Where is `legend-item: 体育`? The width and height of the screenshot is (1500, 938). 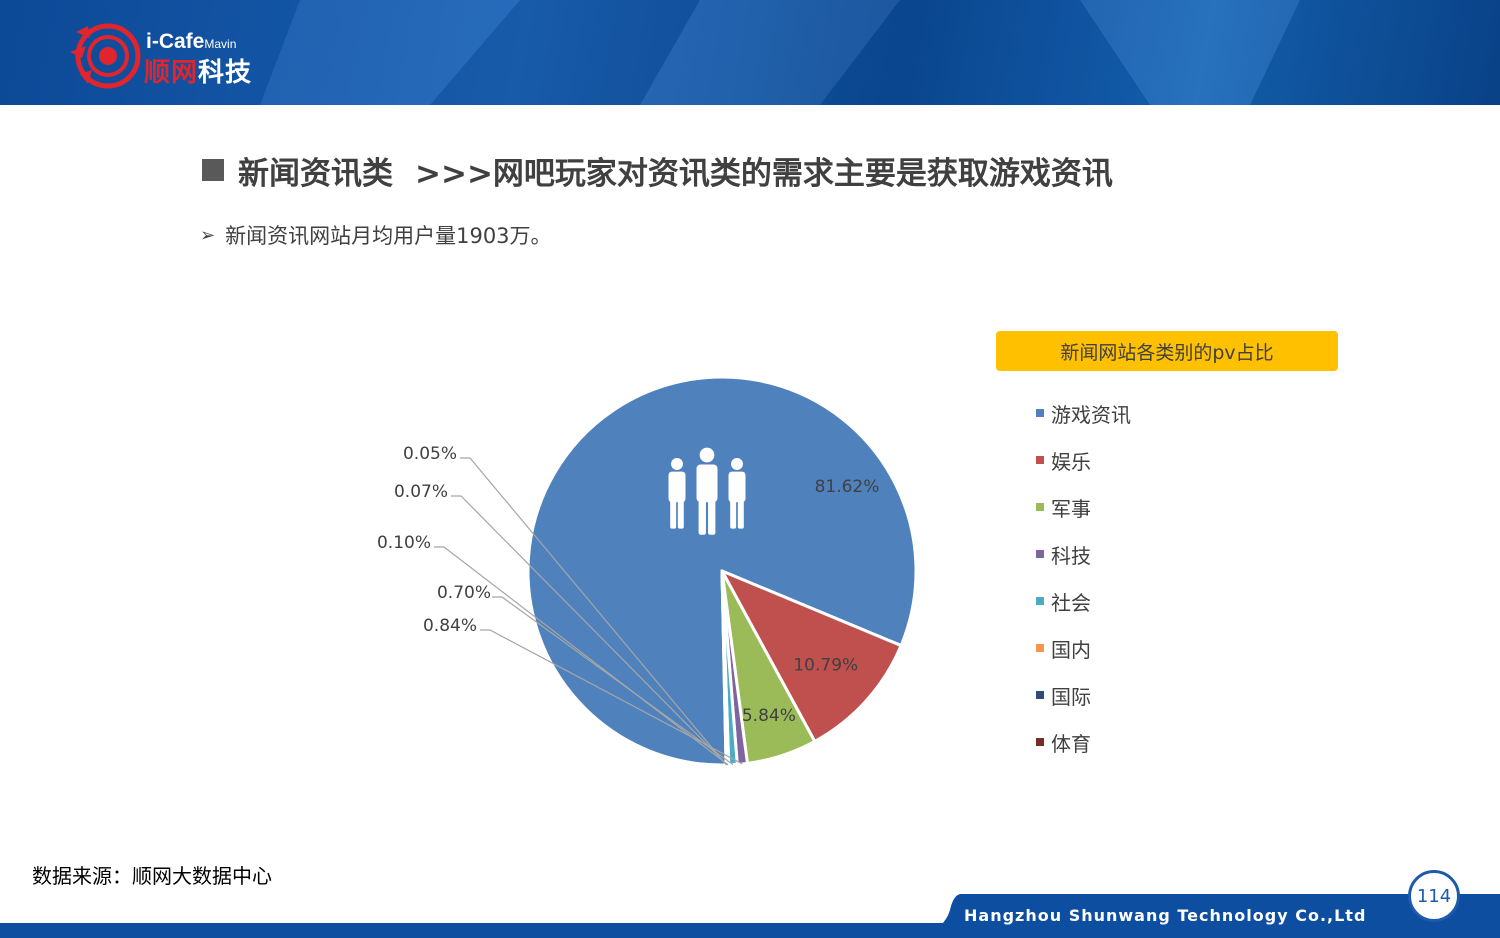 legend-item: 体育 is located at coordinates (1063, 742).